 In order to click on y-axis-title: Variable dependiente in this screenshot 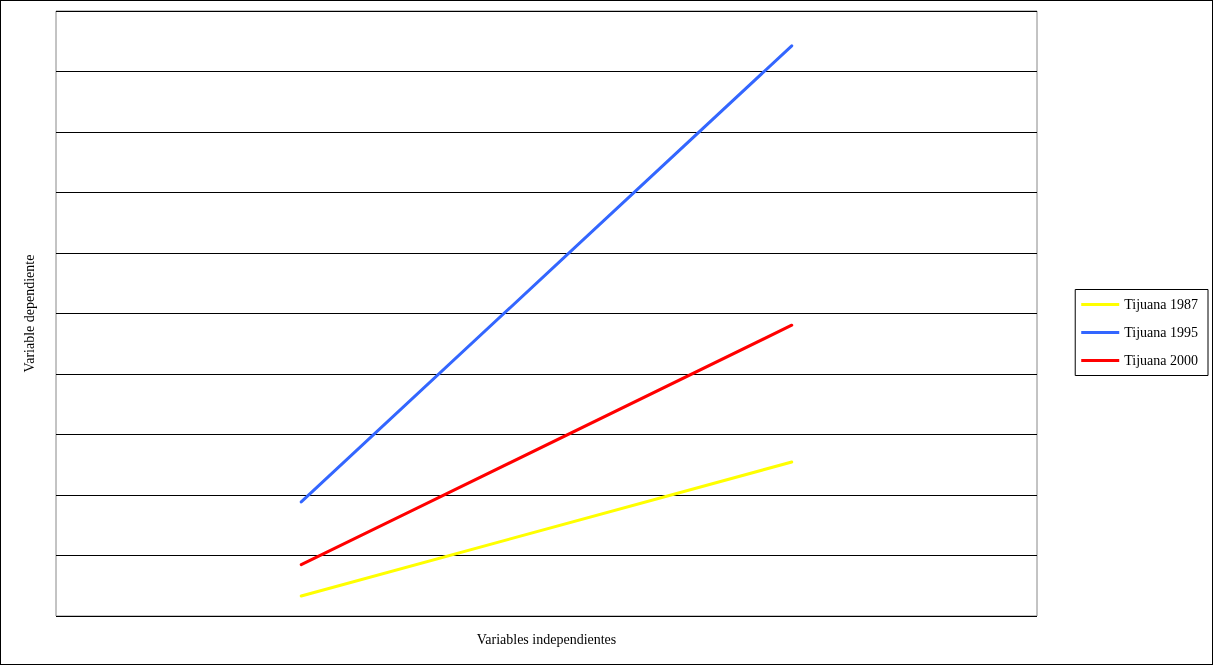, I will do `click(29, 313)`.